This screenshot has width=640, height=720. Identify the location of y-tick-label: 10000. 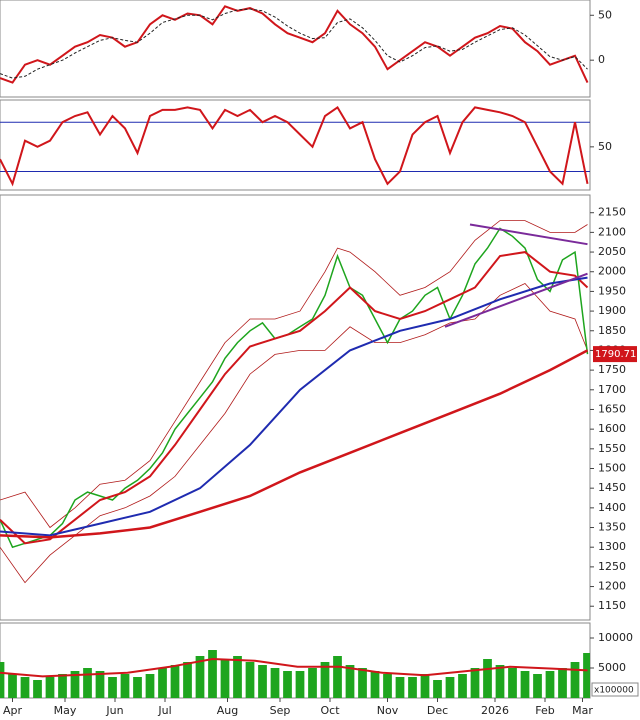
(615, 637).